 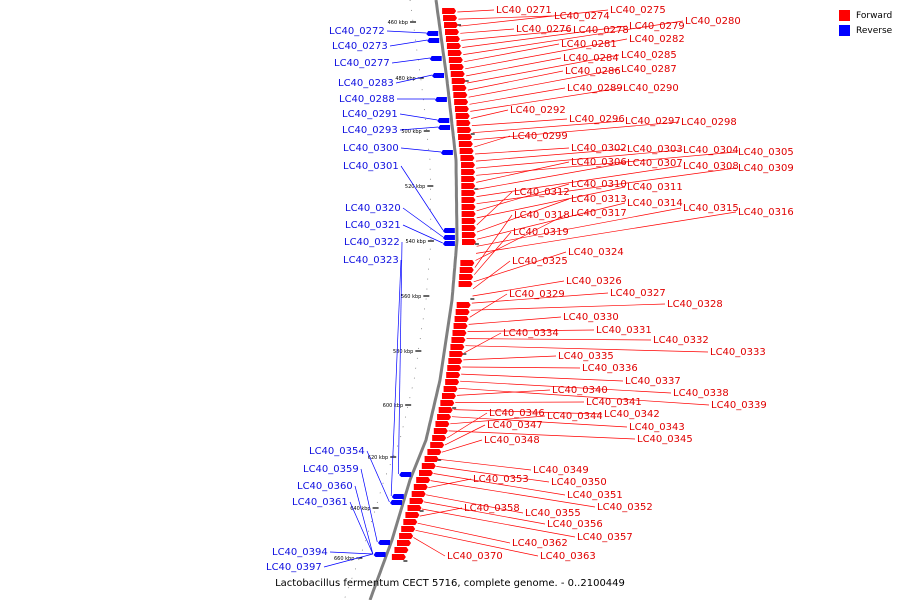 What do you see at coordinates (568, 556) in the screenshot?
I see `forward-gene-label: LC40_0363` at bounding box center [568, 556].